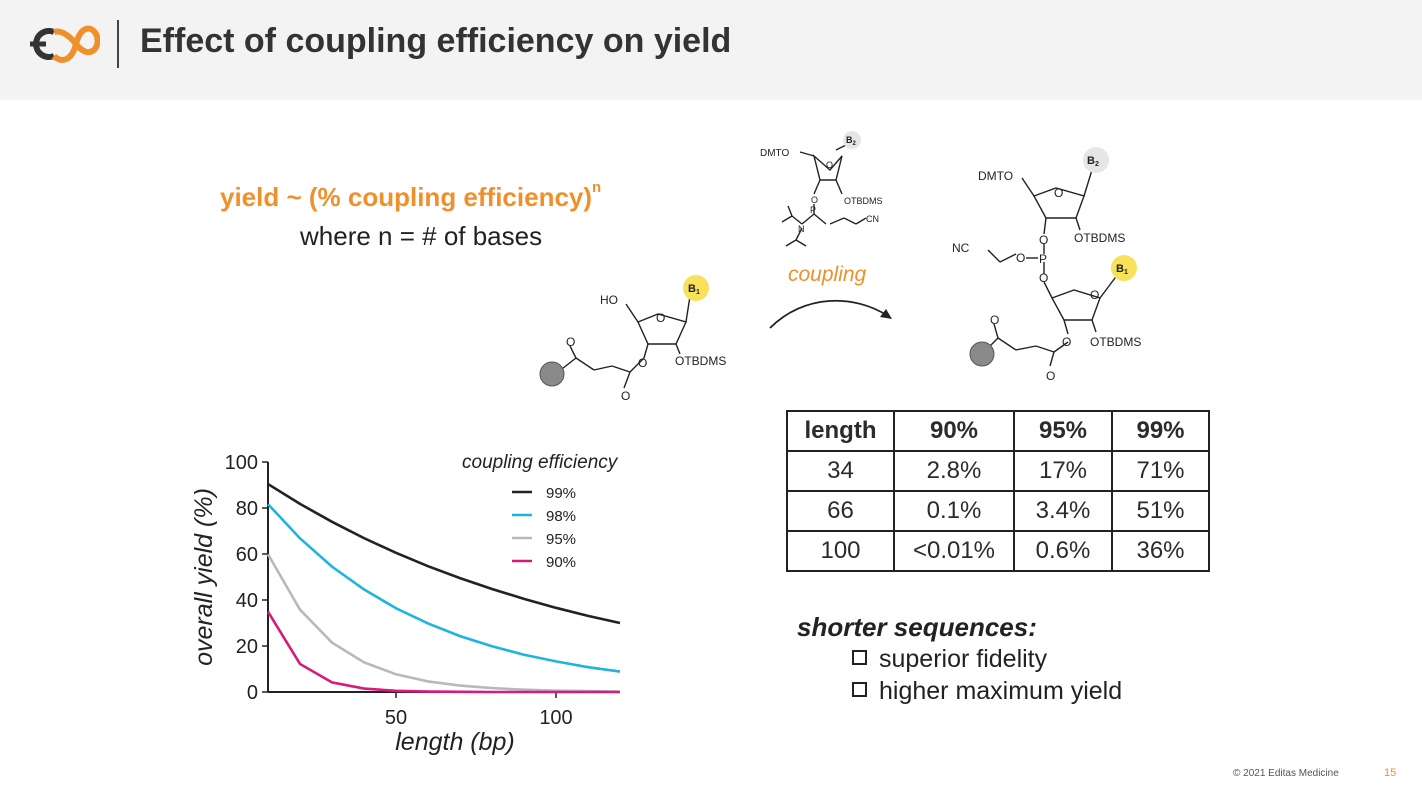  What do you see at coordinates (1063, 551) in the screenshot?
I see `table-cell: 0.6%` at bounding box center [1063, 551].